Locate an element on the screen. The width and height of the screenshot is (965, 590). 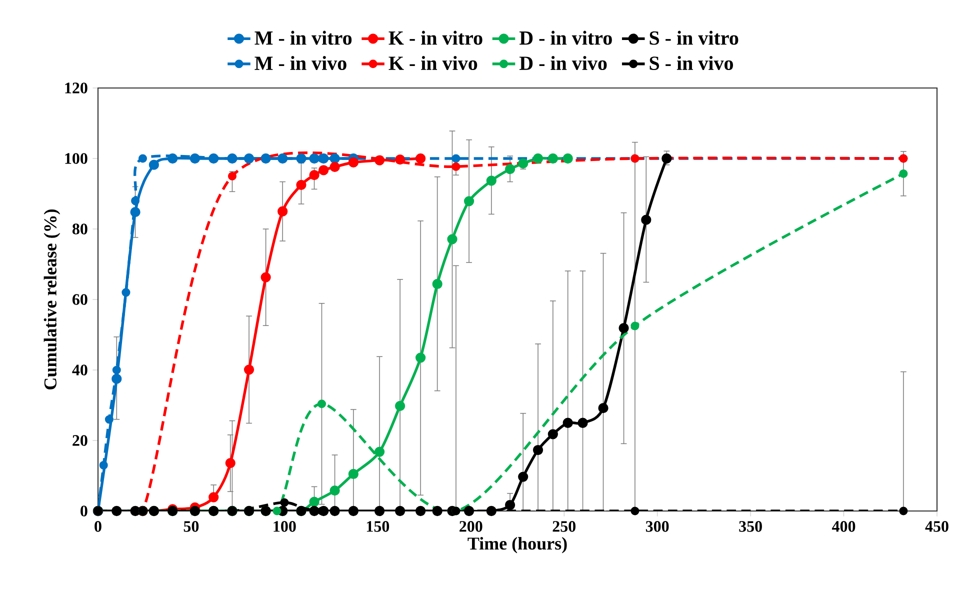
y-axis-title: Cumulative release (%) is located at coordinates (52, 299).